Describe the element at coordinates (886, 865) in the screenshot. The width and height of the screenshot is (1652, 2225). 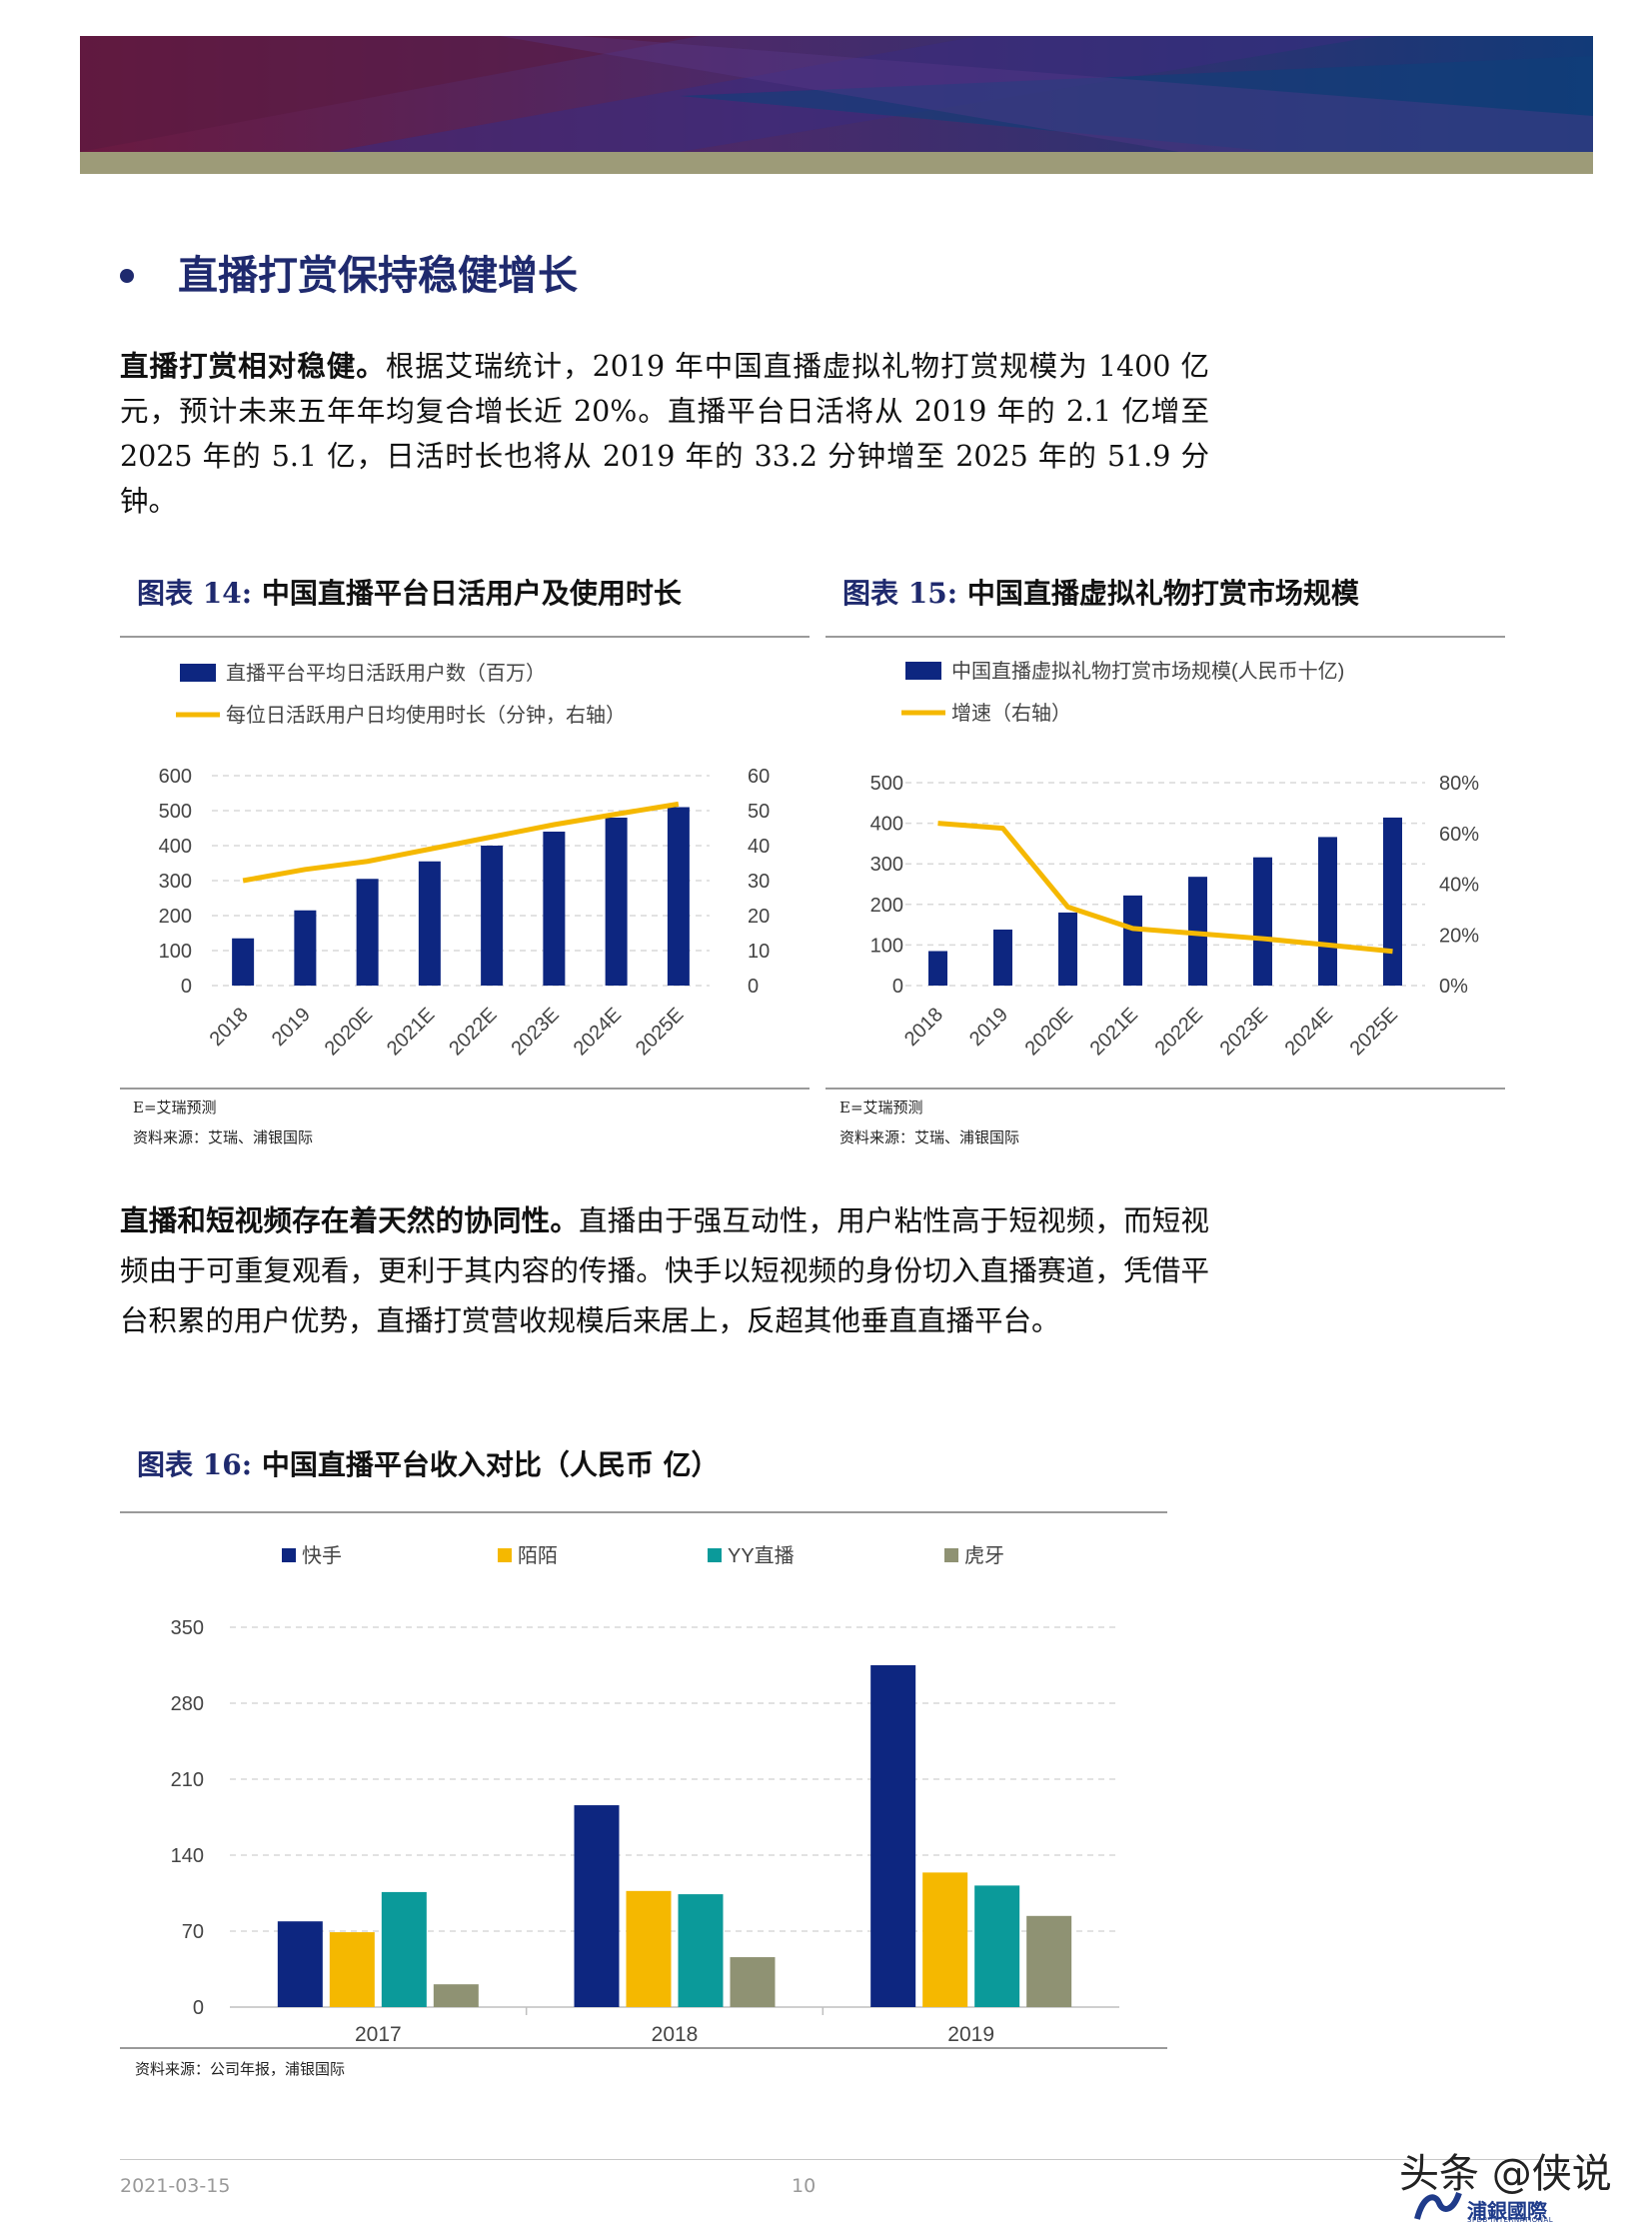
I see `fig15-ytick-label: 300` at that location.